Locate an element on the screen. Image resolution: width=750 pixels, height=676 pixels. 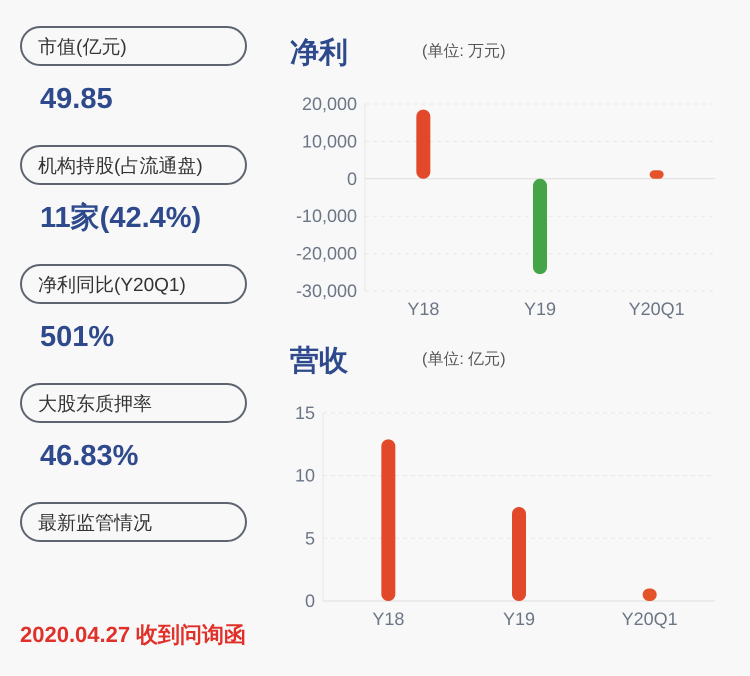
chart-title: 营收 is located at coordinates (319, 361).